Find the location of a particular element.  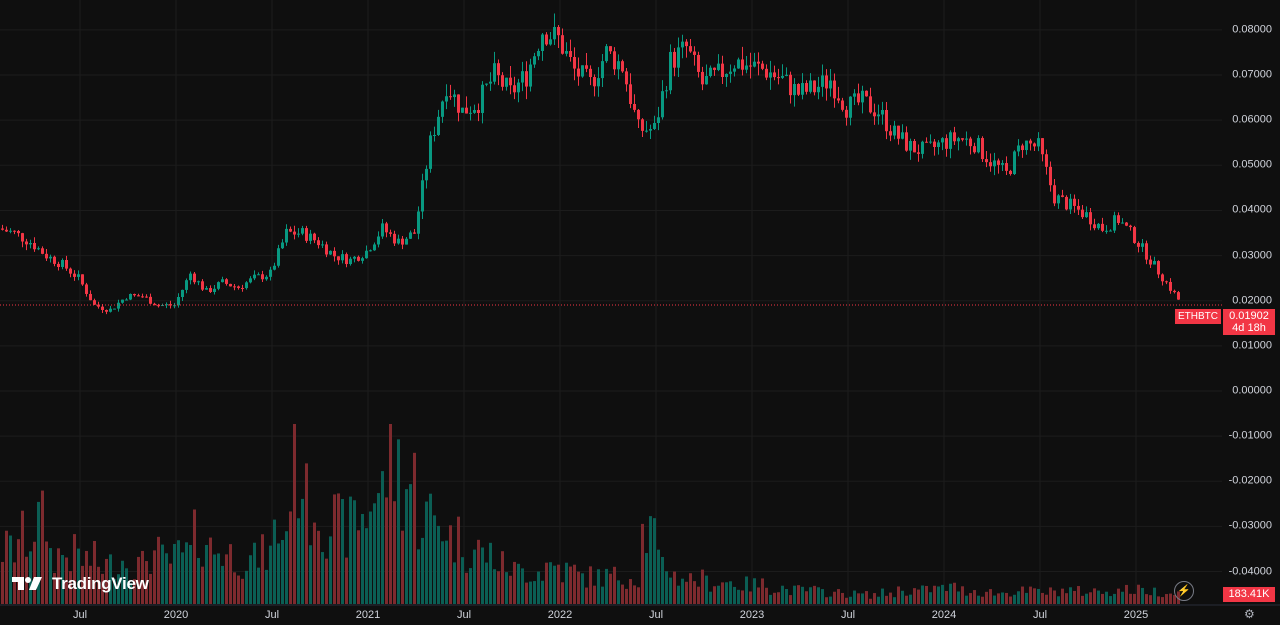

time-tick-label: 2025 is located at coordinates (1136, 615).